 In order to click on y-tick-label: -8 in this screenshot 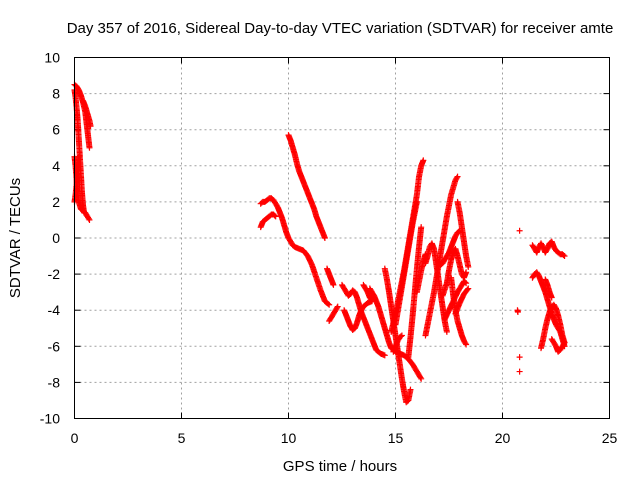, I will do `click(54, 382)`.